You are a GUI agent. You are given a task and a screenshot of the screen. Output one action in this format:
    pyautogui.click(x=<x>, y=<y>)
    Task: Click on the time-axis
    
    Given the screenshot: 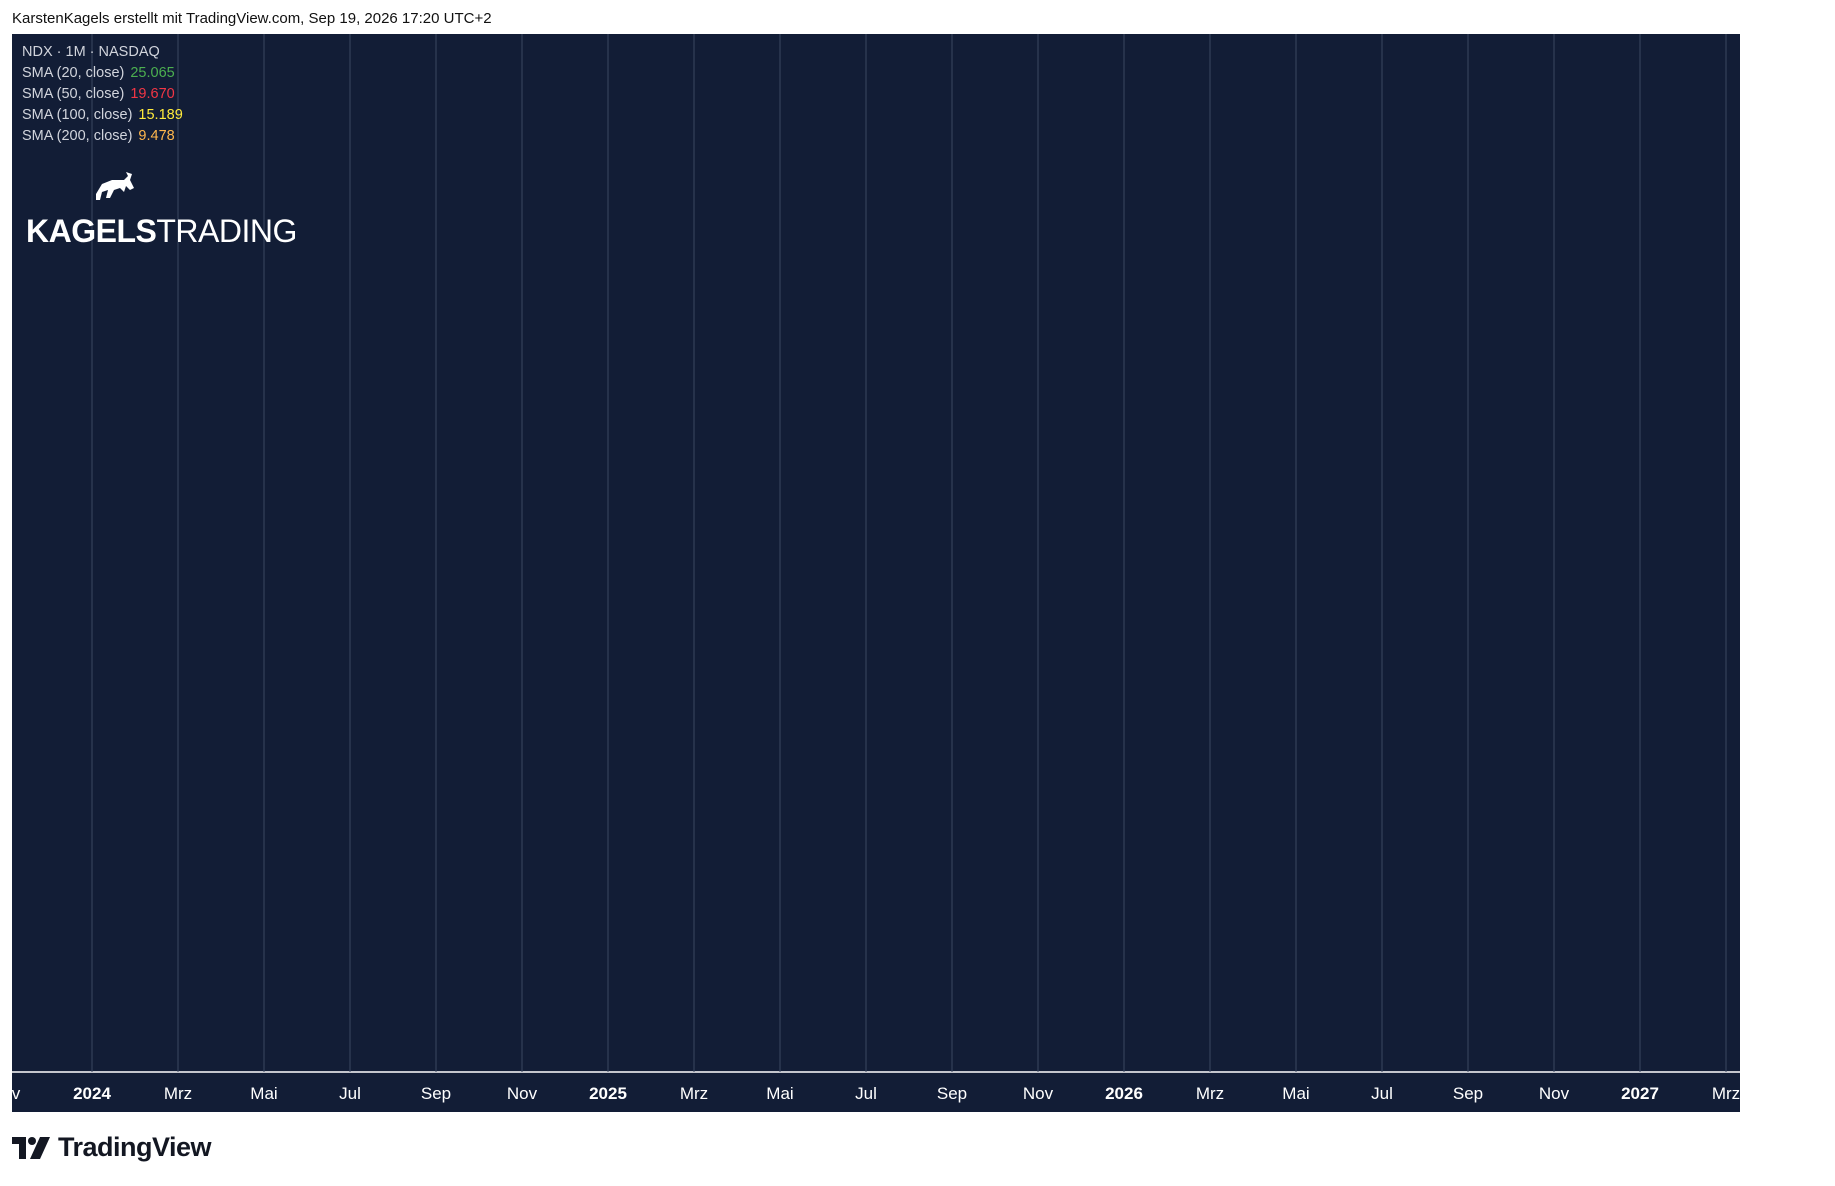 What is the action you would take?
    pyautogui.click(x=876, y=1092)
    